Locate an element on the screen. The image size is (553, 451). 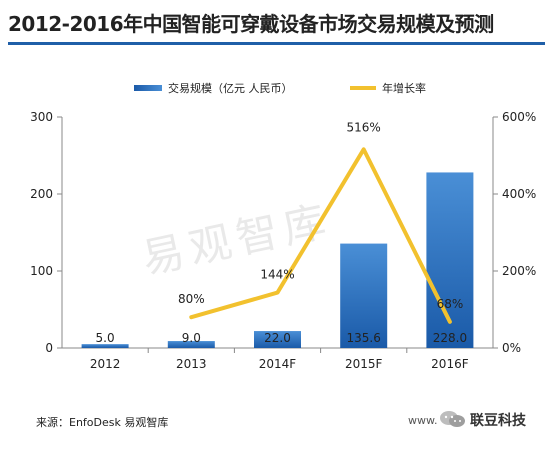
growth-value-label: 516% is located at coordinates (364, 127).